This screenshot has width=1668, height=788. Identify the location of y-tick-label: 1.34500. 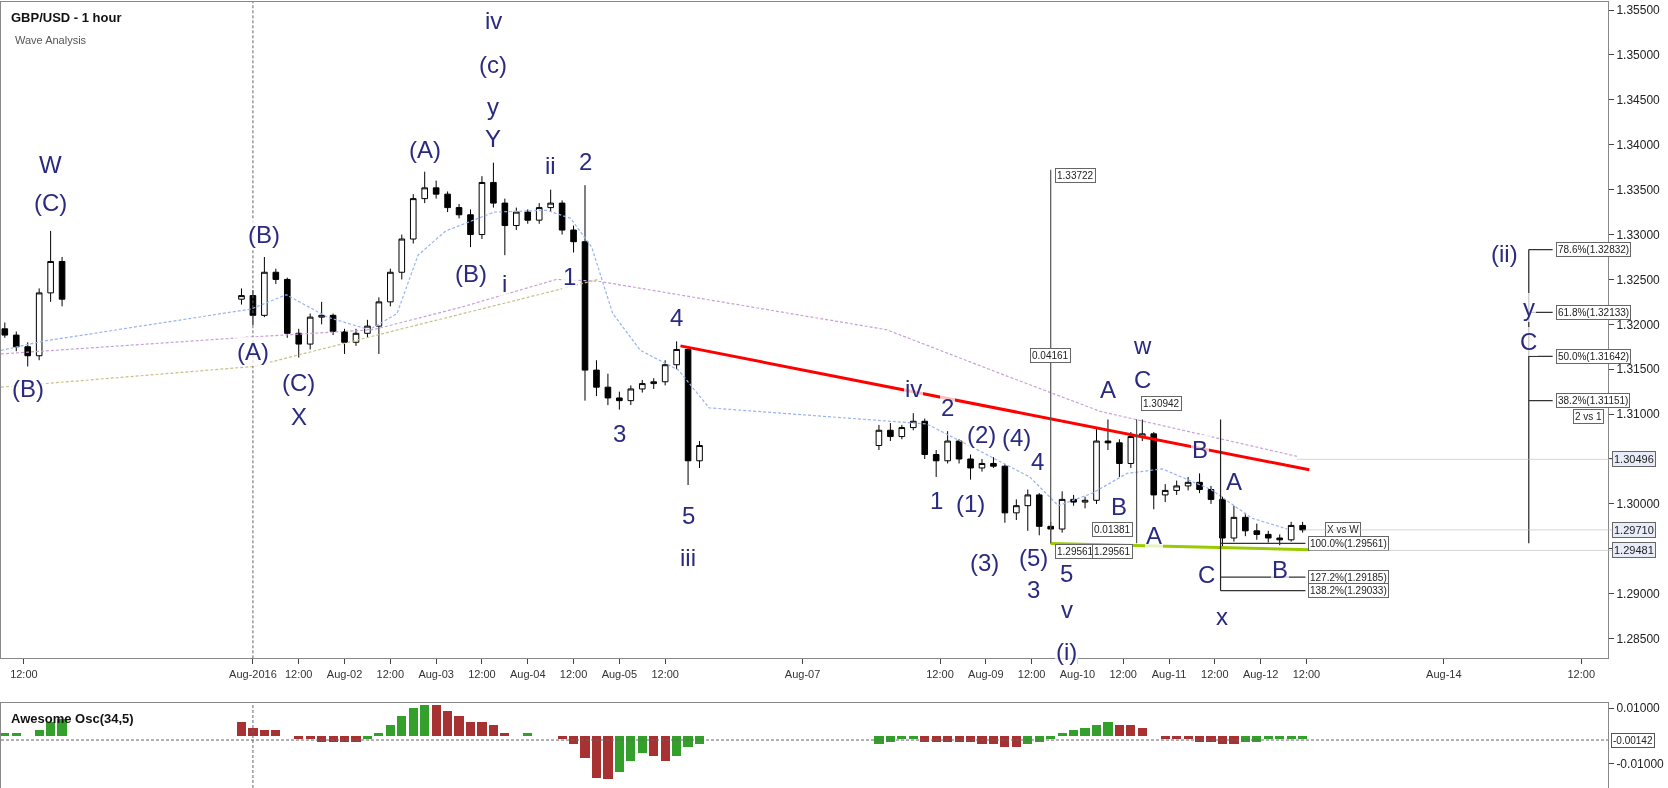
(1638, 100).